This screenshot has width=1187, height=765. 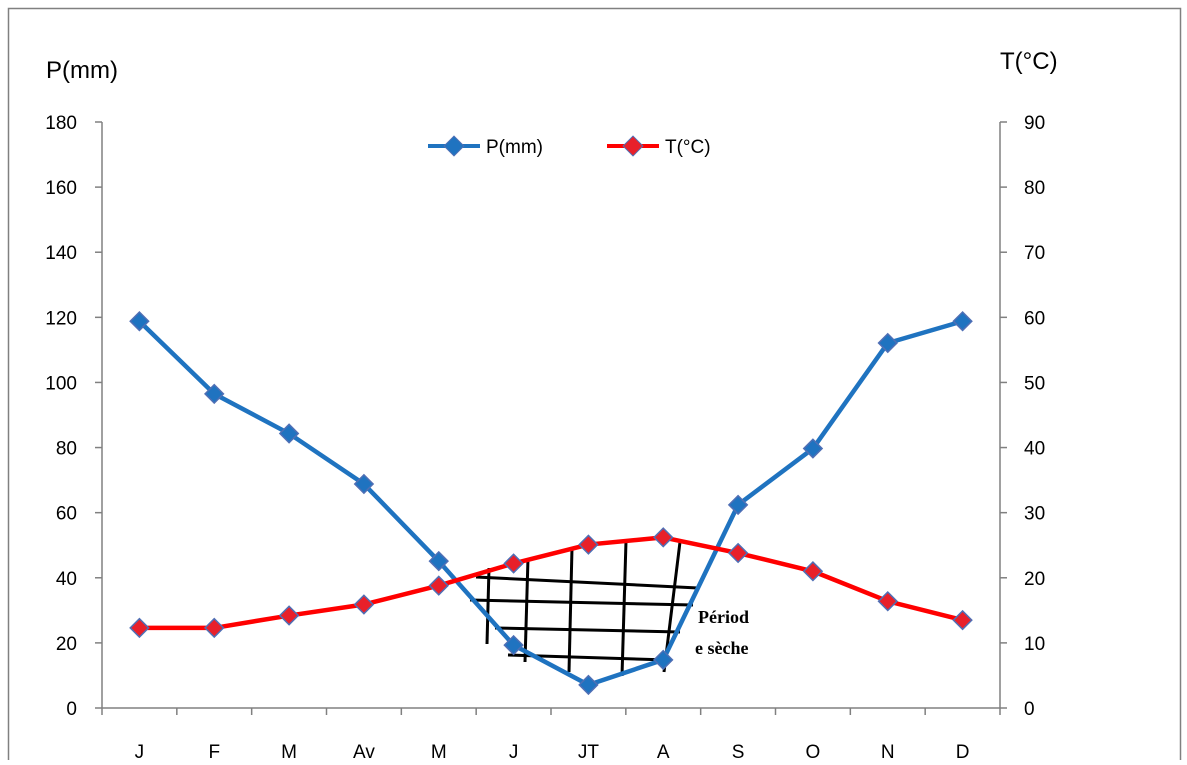 I want to click on x-tick-label: F, so click(x=214, y=751).